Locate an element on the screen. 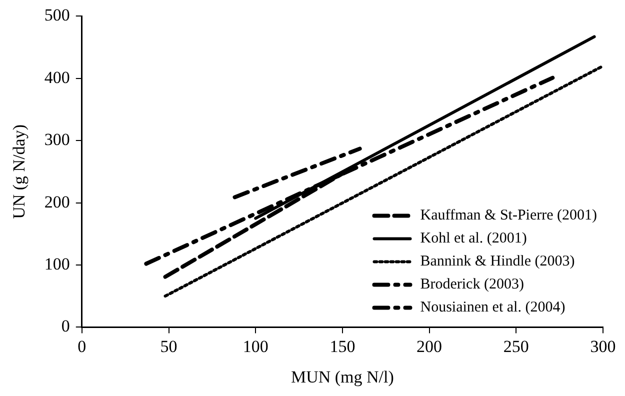 The width and height of the screenshot is (625, 396). x-axis-title: MUN (mg N/l) is located at coordinates (342, 376).